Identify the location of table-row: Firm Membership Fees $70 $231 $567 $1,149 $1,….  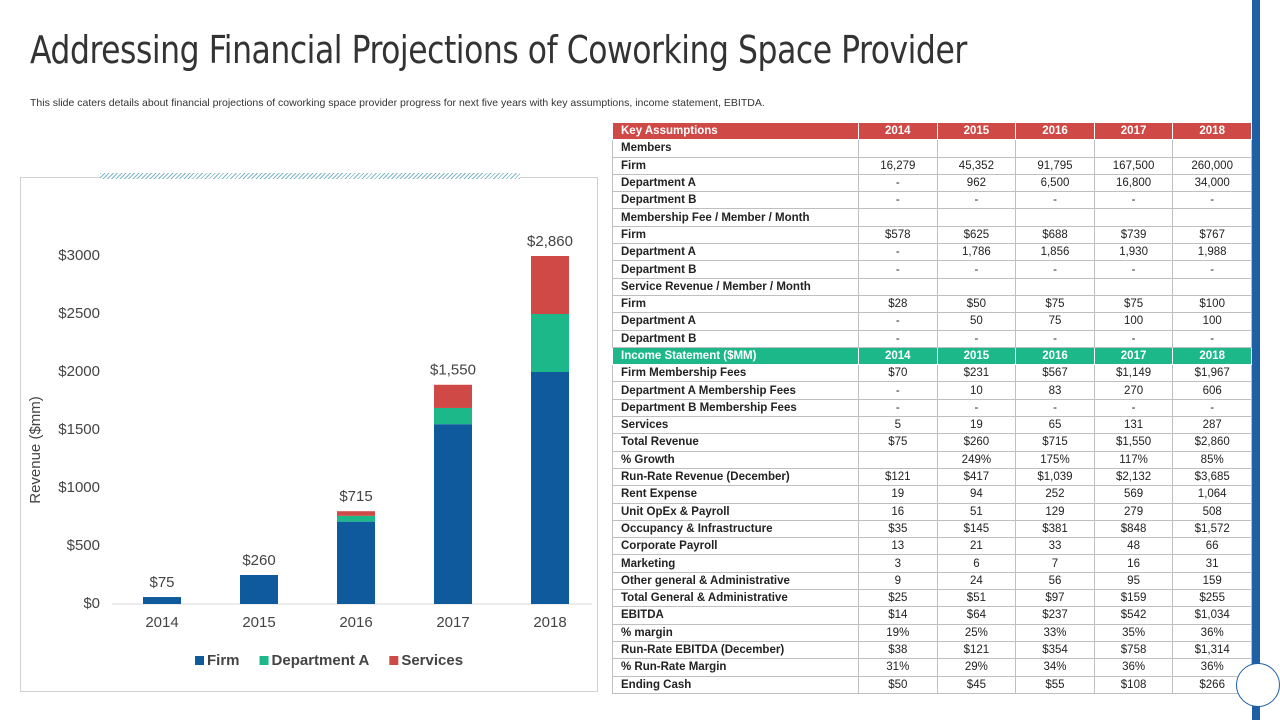
(932, 373).